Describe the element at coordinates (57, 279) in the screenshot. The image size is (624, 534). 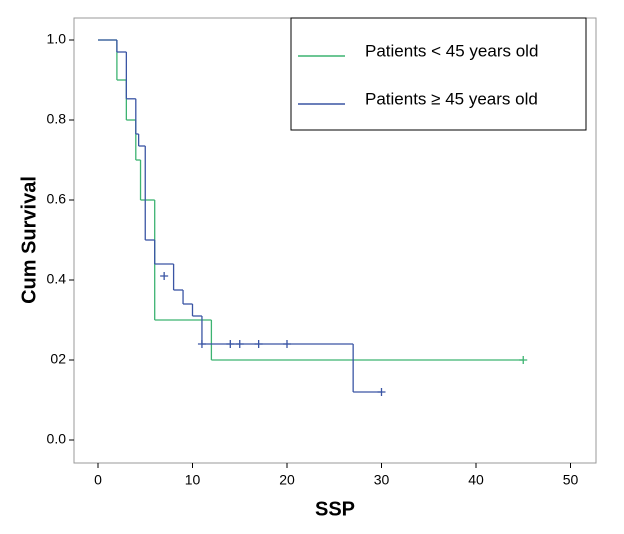
I see `y-tick-label: 0.4` at that location.